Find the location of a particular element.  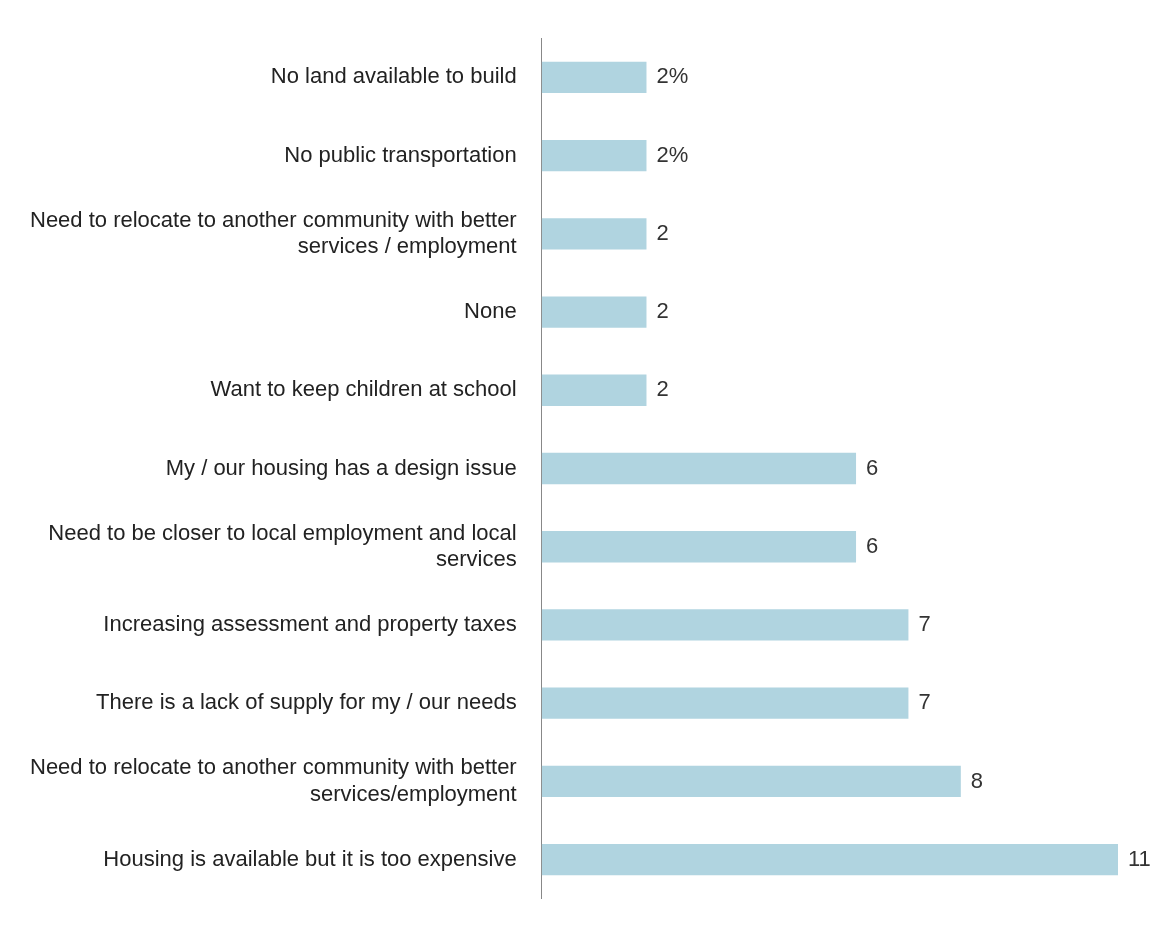

y-tick-label: There is a lack of supply for my / our needs is located at coordinates (306, 702).